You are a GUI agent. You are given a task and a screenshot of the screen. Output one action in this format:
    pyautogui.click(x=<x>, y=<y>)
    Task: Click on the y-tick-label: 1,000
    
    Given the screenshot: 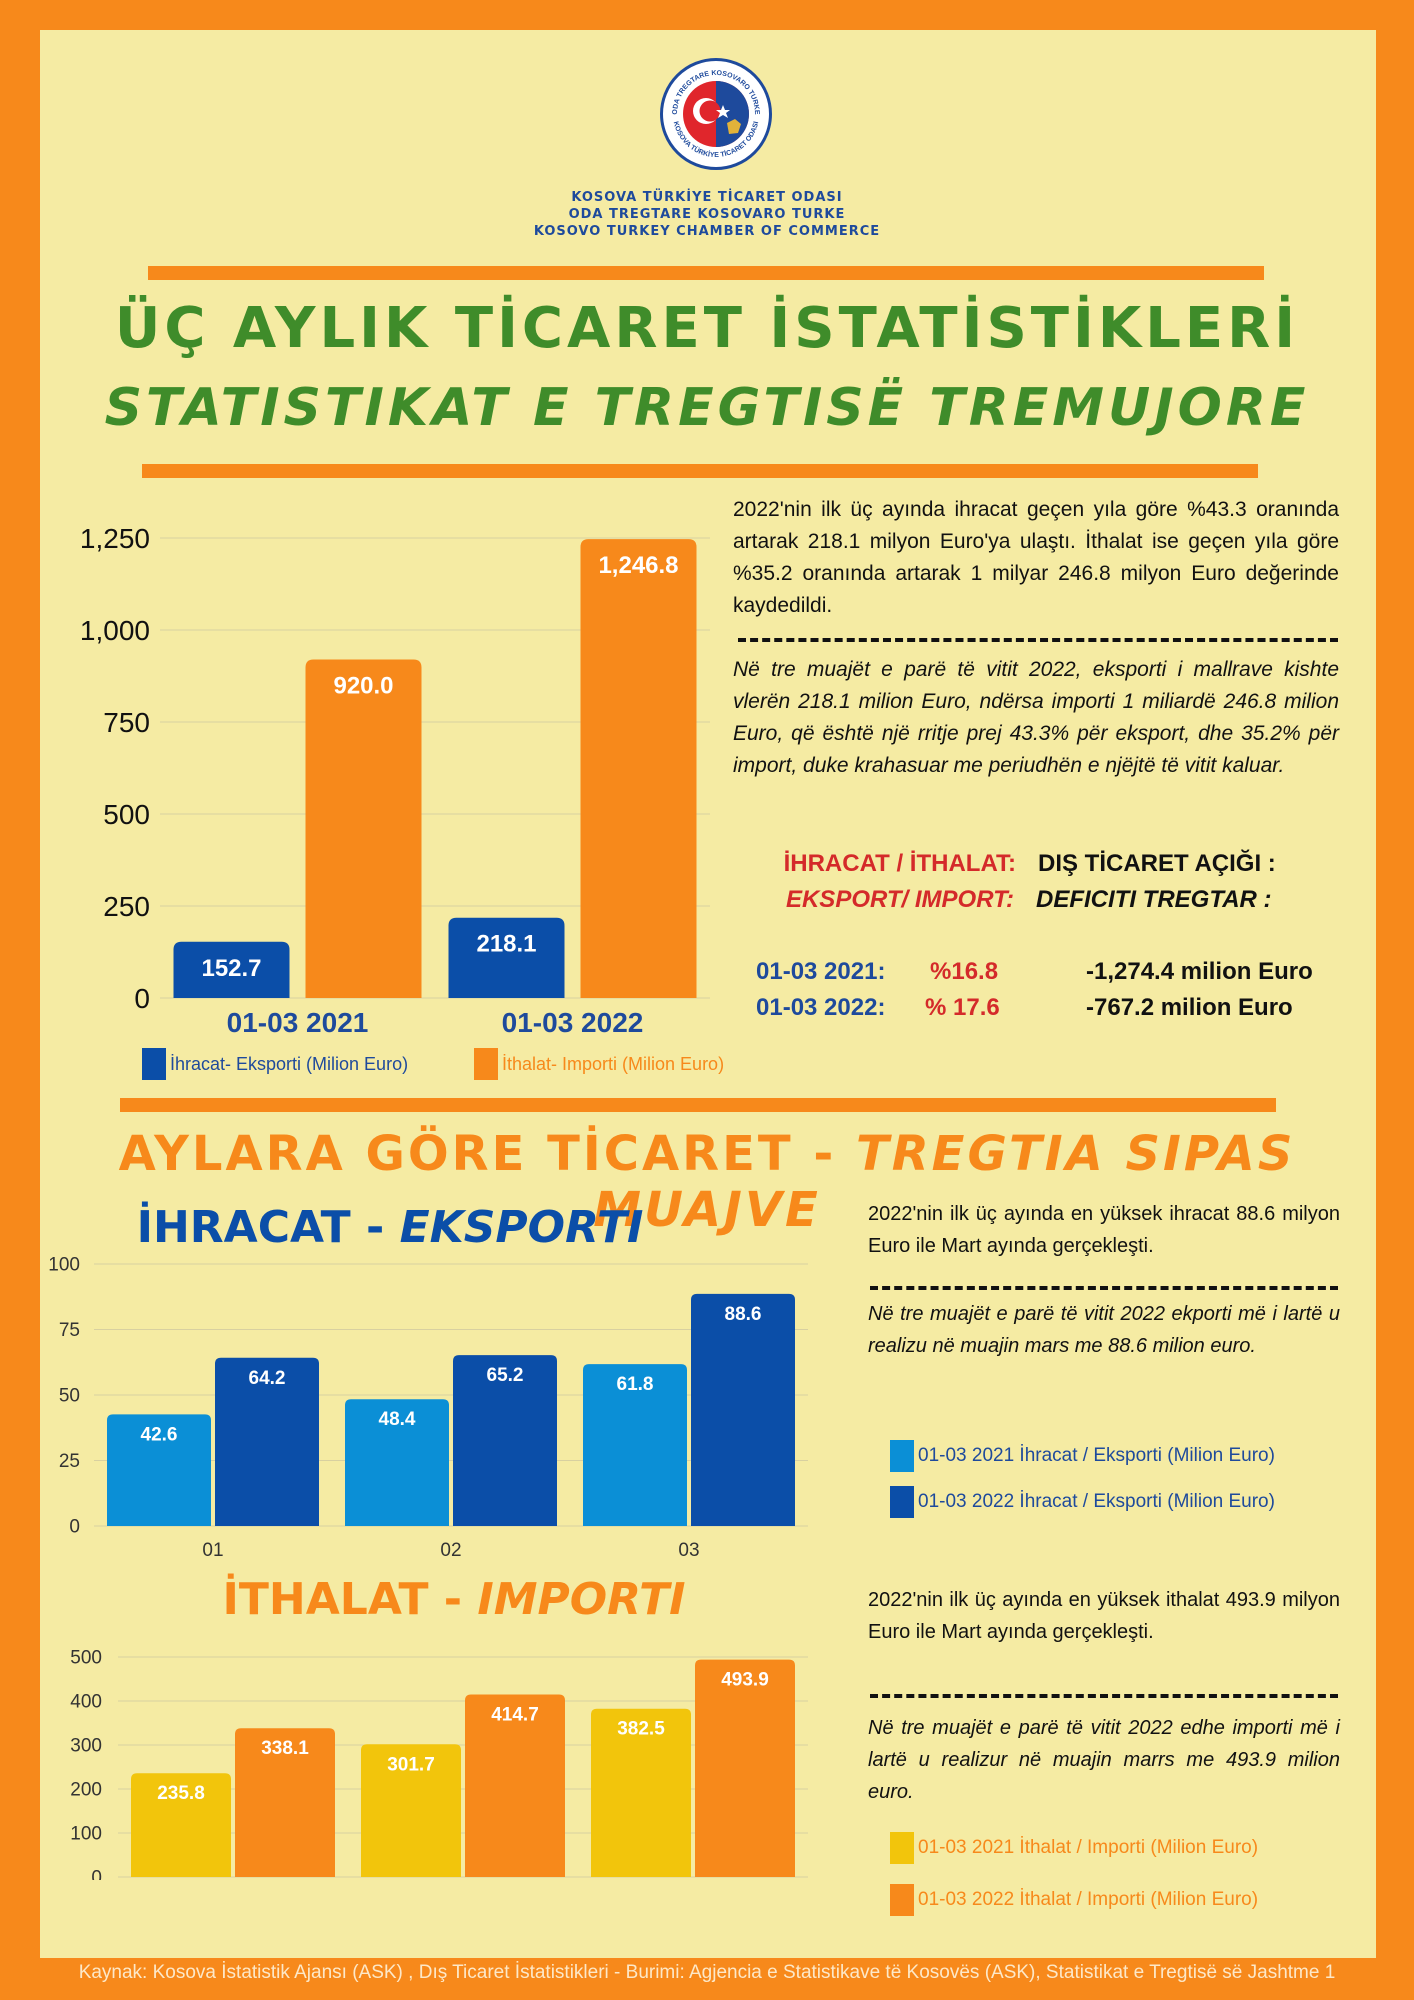 What is the action you would take?
    pyautogui.click(x=115, y=630)
    